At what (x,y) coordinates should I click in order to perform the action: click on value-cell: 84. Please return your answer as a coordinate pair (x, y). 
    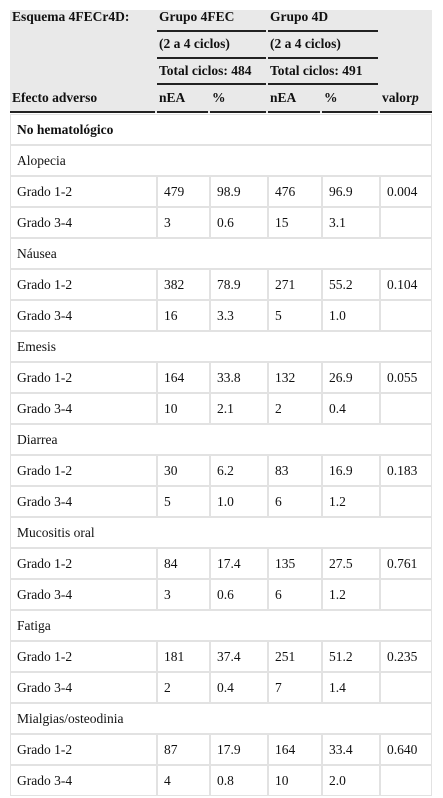
    Looking at the image, I should click on (183, 563).